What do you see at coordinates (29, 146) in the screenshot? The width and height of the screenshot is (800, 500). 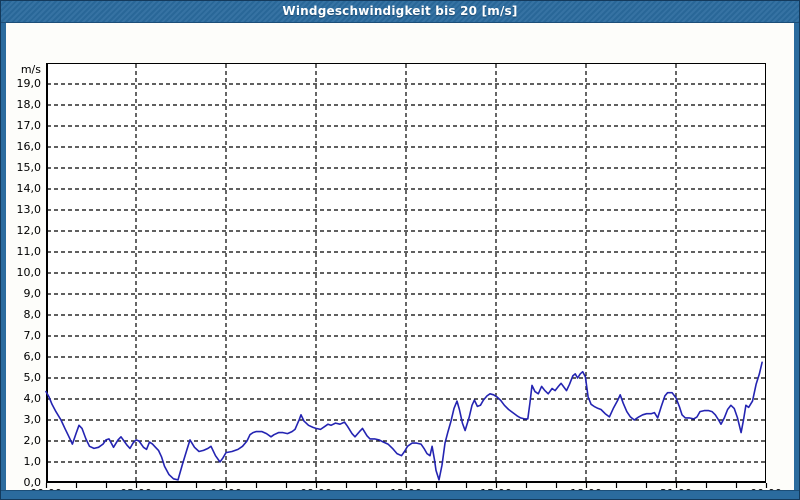 I see `y-tick-label: 16,0` at bounding box center [29, 146].